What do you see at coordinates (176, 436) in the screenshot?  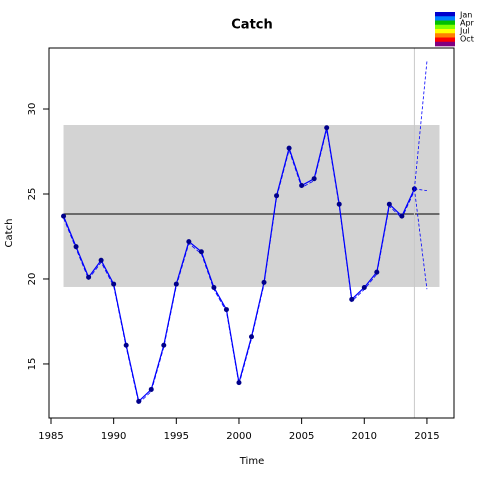 I see `x-tick-label: 1995` at bounding box center [176, 436].